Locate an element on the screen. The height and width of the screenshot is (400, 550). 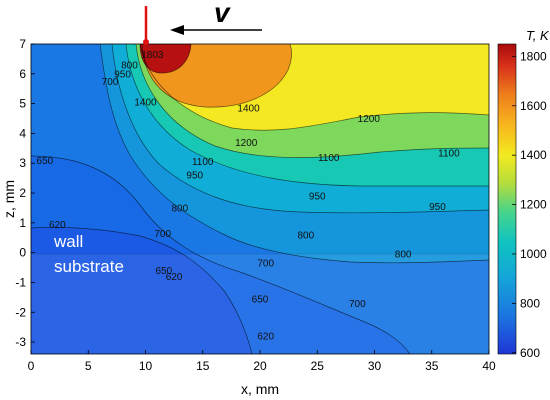
colorbar-tick-label: 800 is located at coordinates (530, 303).